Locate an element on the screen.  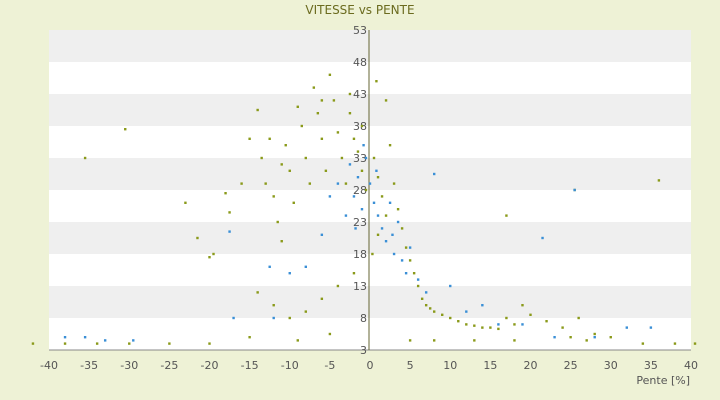
x-tick-label: -30 is located at coordinates (129, 365).